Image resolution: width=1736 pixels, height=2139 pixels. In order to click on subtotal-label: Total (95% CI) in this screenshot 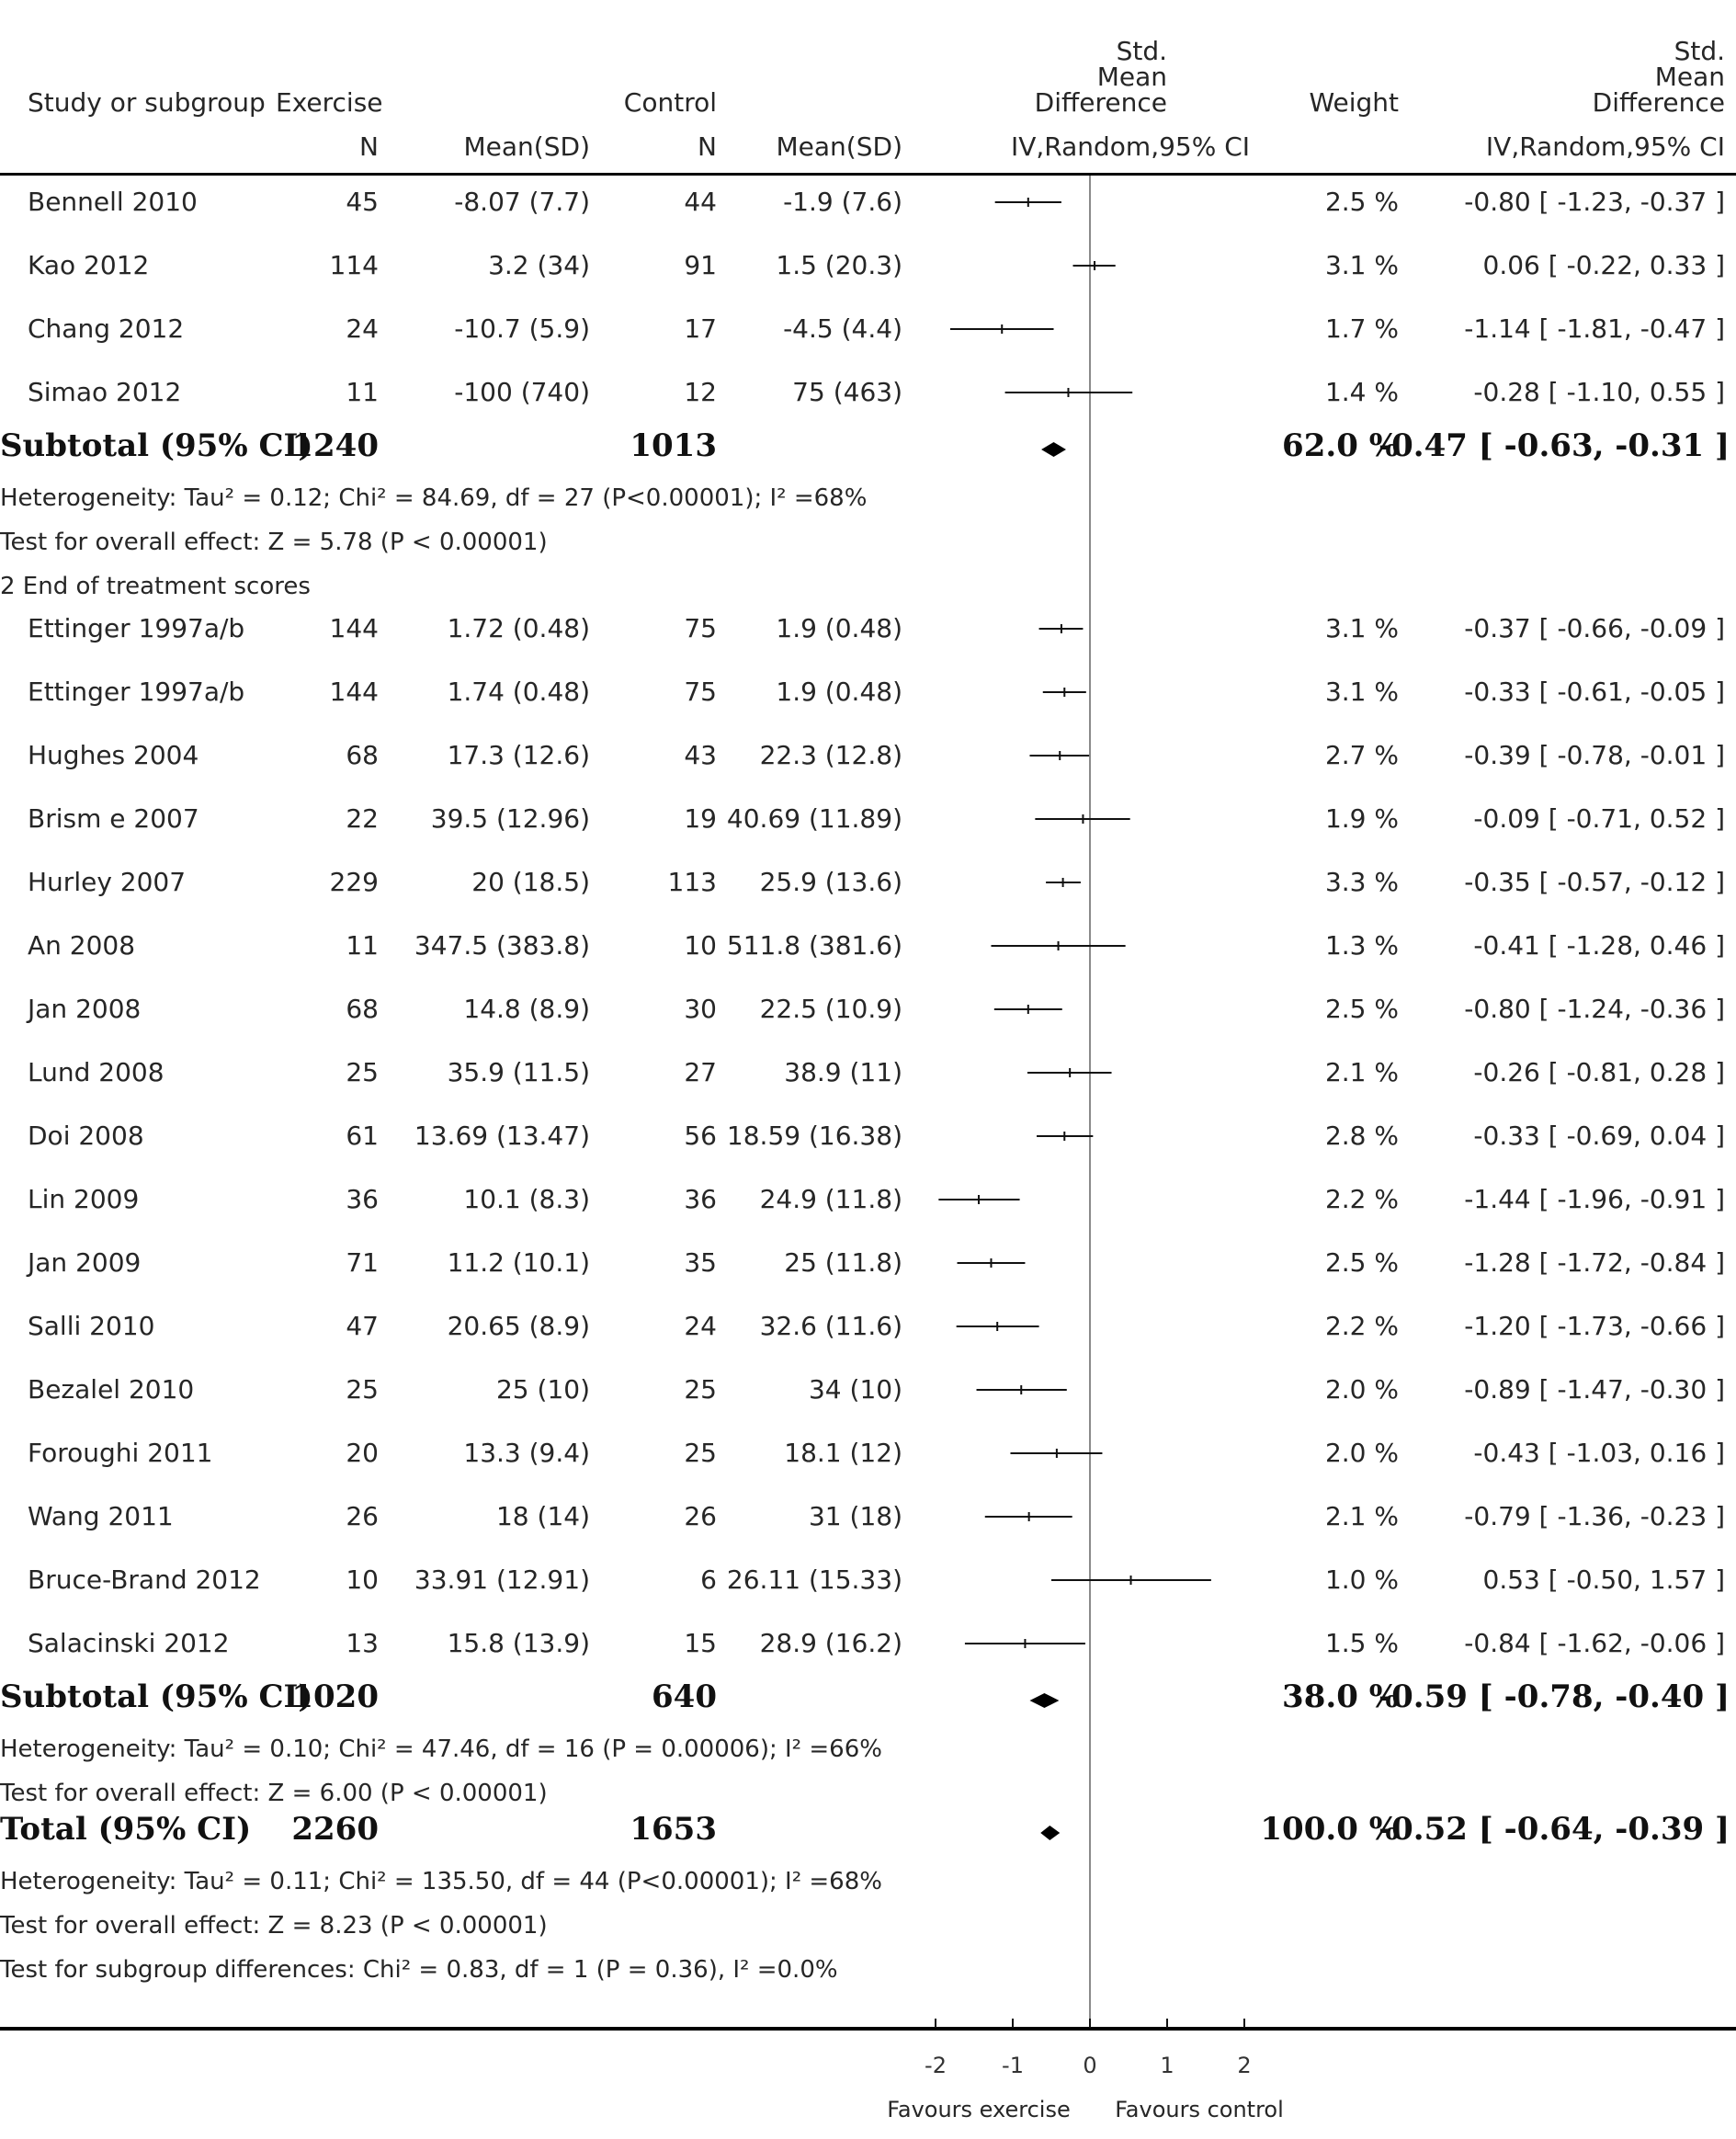, I will do `click(126, 1829)`.